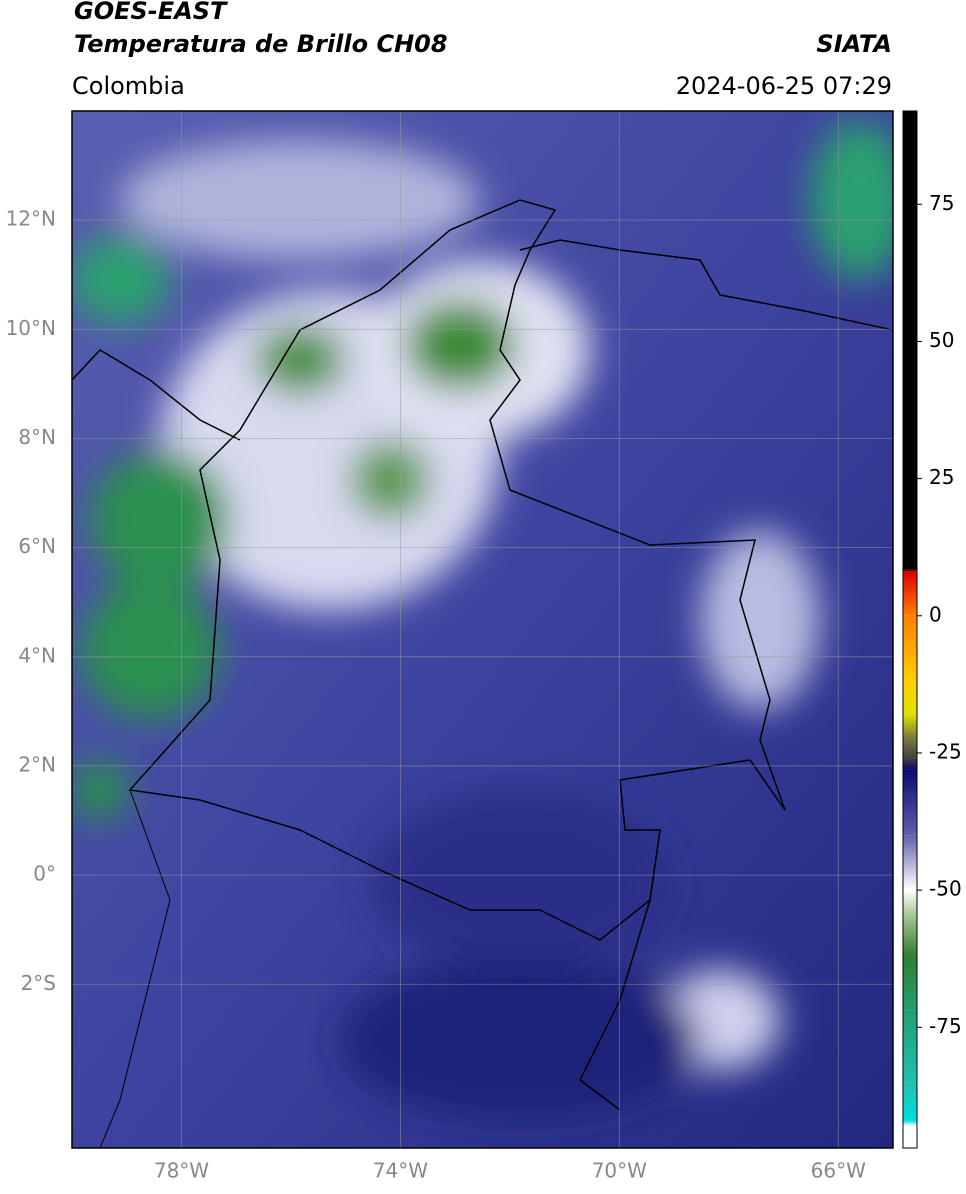 The image size is (966, 1194). What do you see at coordinates (37, 655) in the screenshot?
I see `y-tick-label: 4°N` at bounding box center [37, 655].